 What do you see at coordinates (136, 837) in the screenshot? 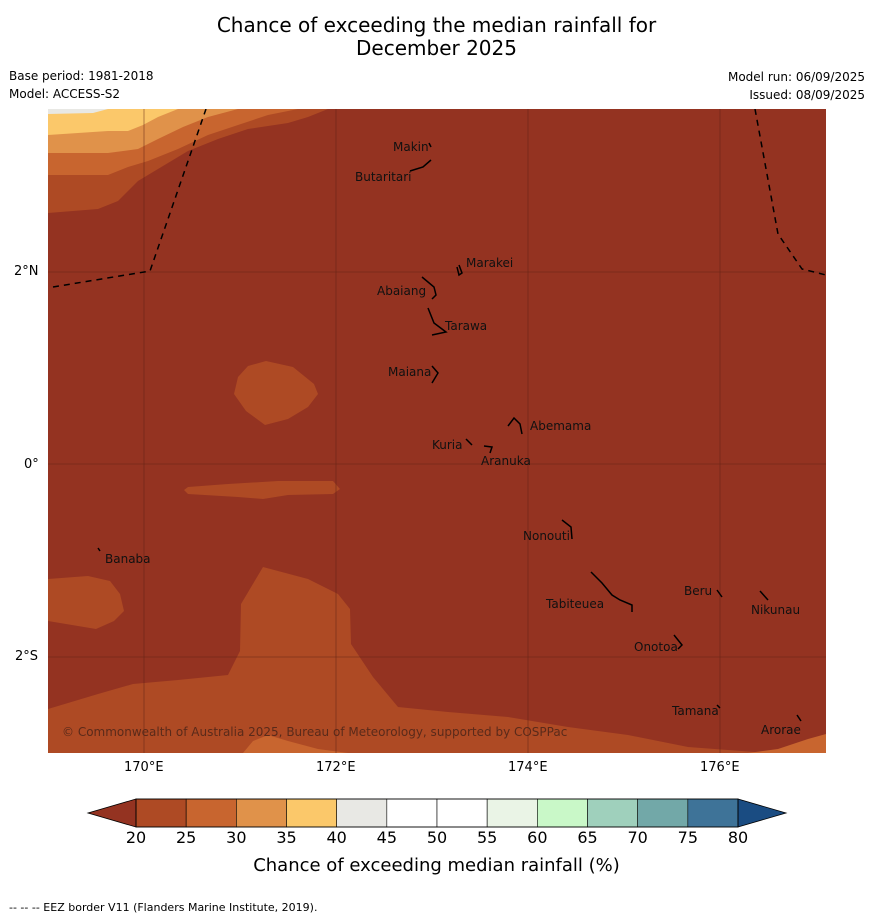
I see `colorbar-tick-label: 20` at bounding box center [136, 837].